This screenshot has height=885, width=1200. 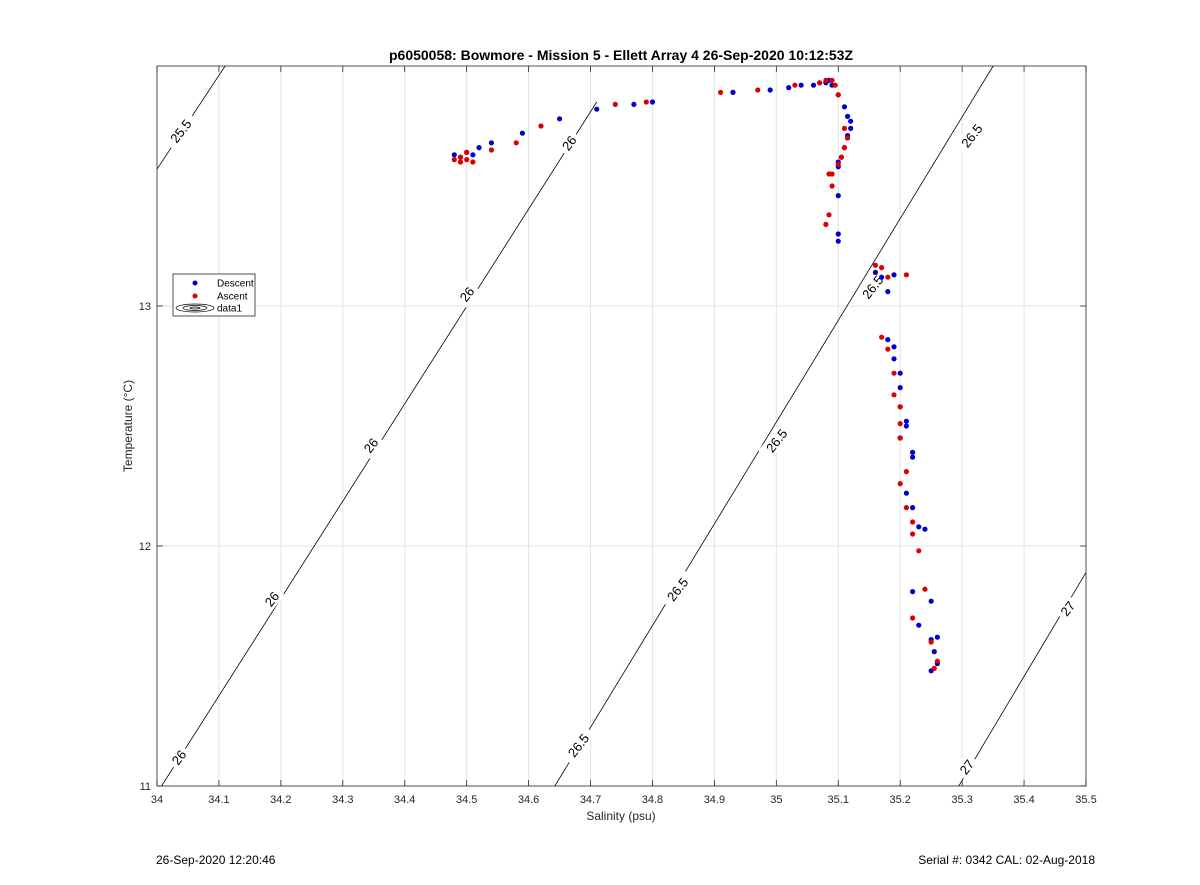 What do you see at coordinates (342, 800) in the screenshot?
I see `x-tick-label: 34.3` at bounding box center [342, 800].